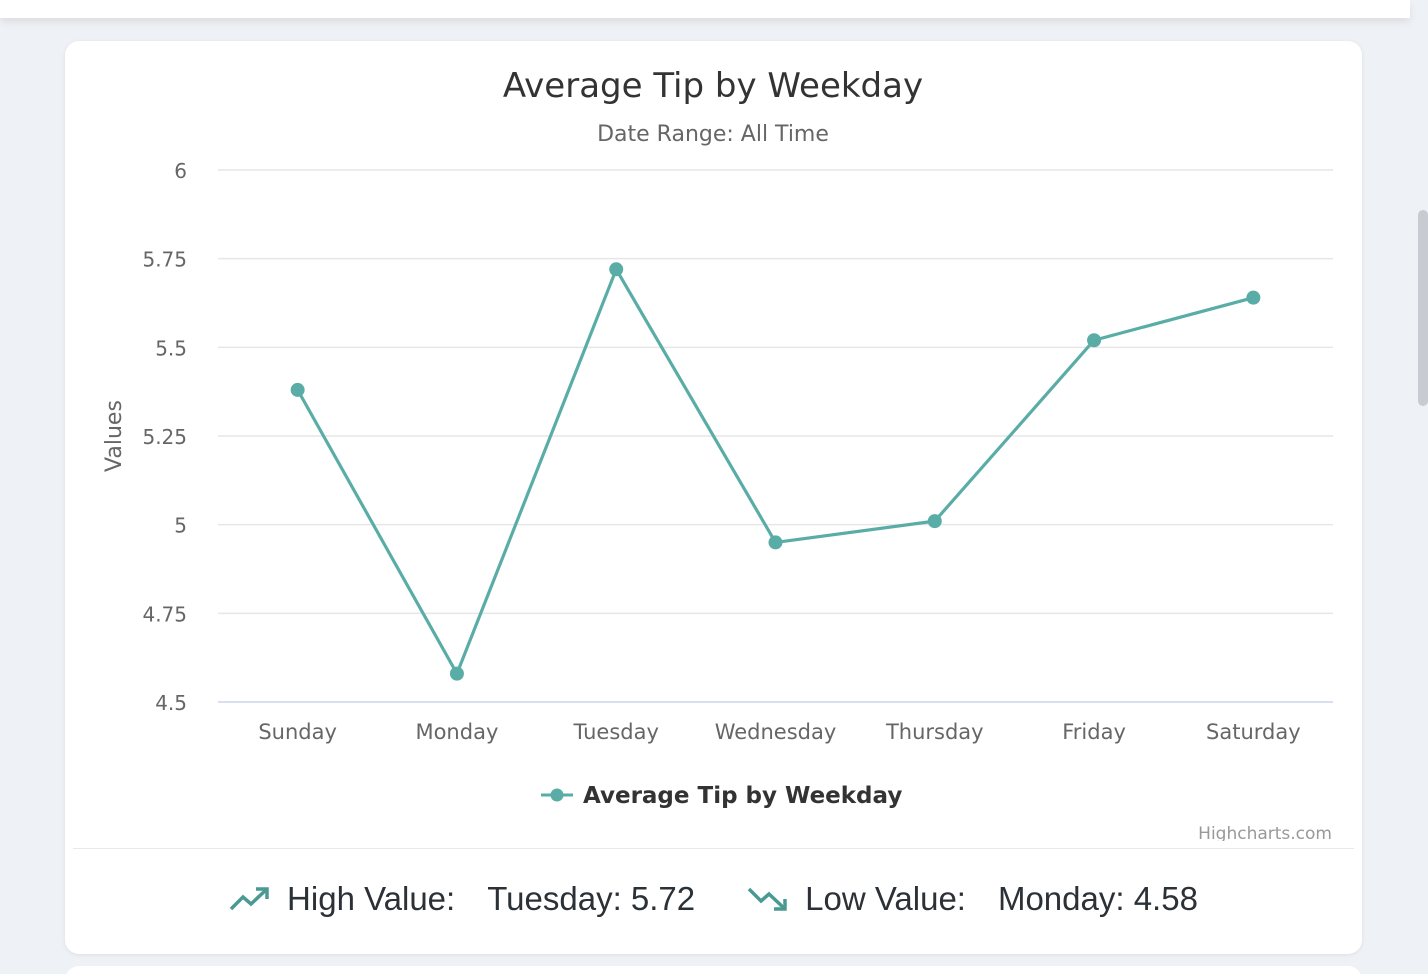 Image resolution: width=1428 pixels, height=974 pixels. What do you see at coordinates (180, 171) in the screenshot?
I see `y-tick-label: 6` at bounding box center [180, 171].